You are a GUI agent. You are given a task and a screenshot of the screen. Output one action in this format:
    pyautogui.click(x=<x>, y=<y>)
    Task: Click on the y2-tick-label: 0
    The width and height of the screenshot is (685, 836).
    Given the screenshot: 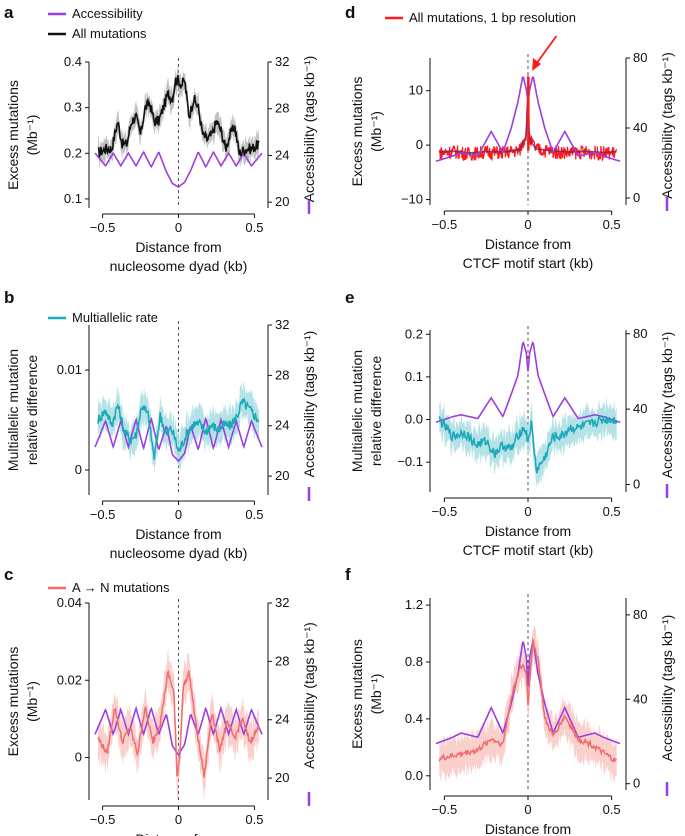 What is the action you would take?
    pyautogui.click(x=636, y=197)
    